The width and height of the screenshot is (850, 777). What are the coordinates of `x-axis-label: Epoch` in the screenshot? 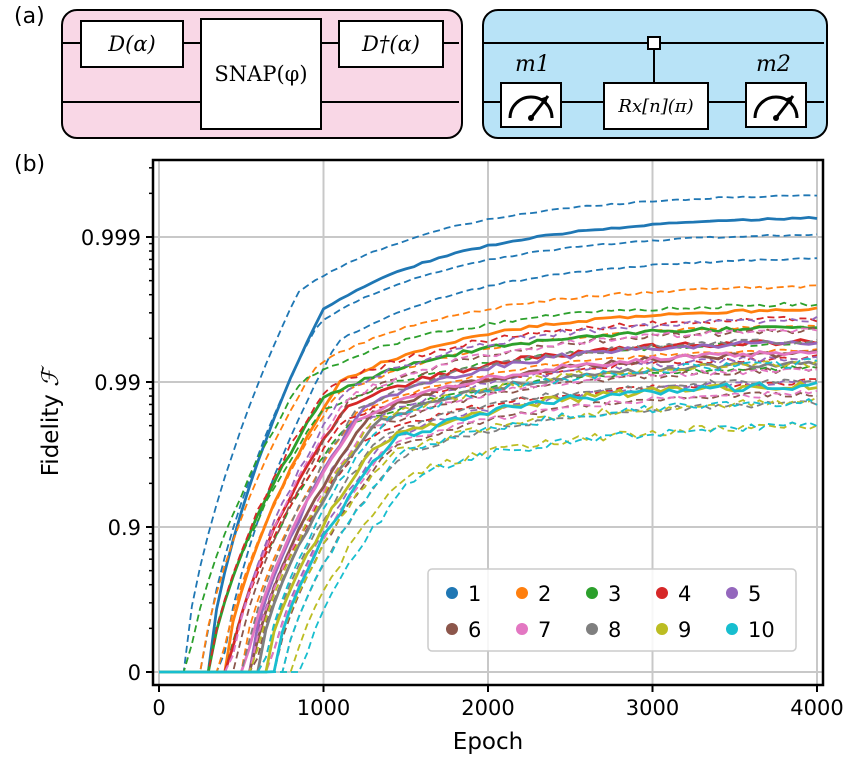 It's located at (488, 742).